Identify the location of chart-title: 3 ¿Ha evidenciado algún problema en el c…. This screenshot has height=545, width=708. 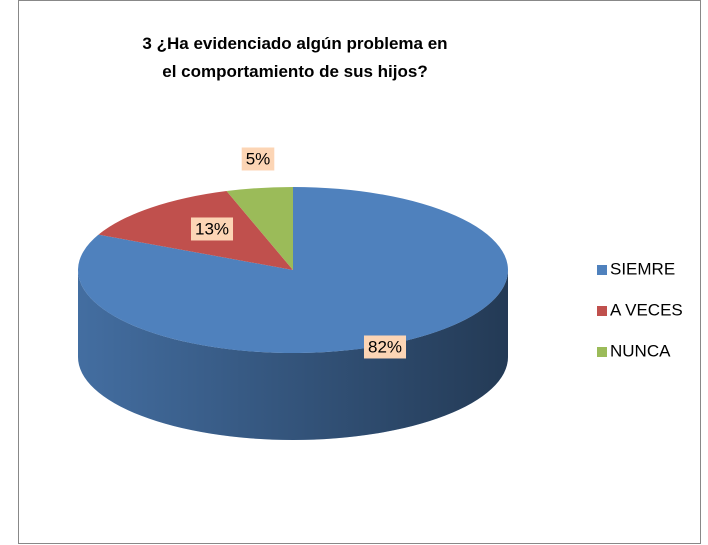
(295, 57).